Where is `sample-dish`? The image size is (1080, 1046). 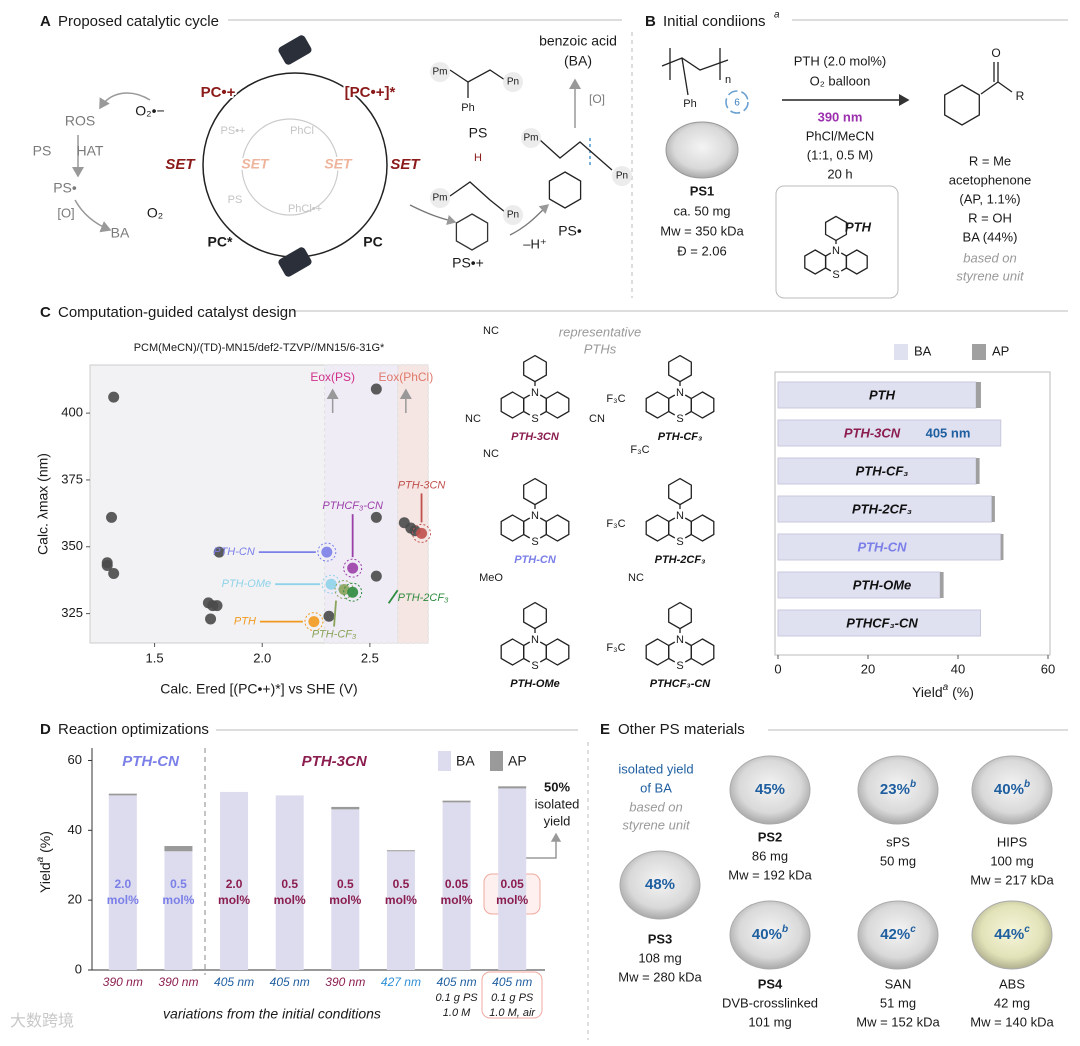
sample-dish is located at coordinates (770, 790).